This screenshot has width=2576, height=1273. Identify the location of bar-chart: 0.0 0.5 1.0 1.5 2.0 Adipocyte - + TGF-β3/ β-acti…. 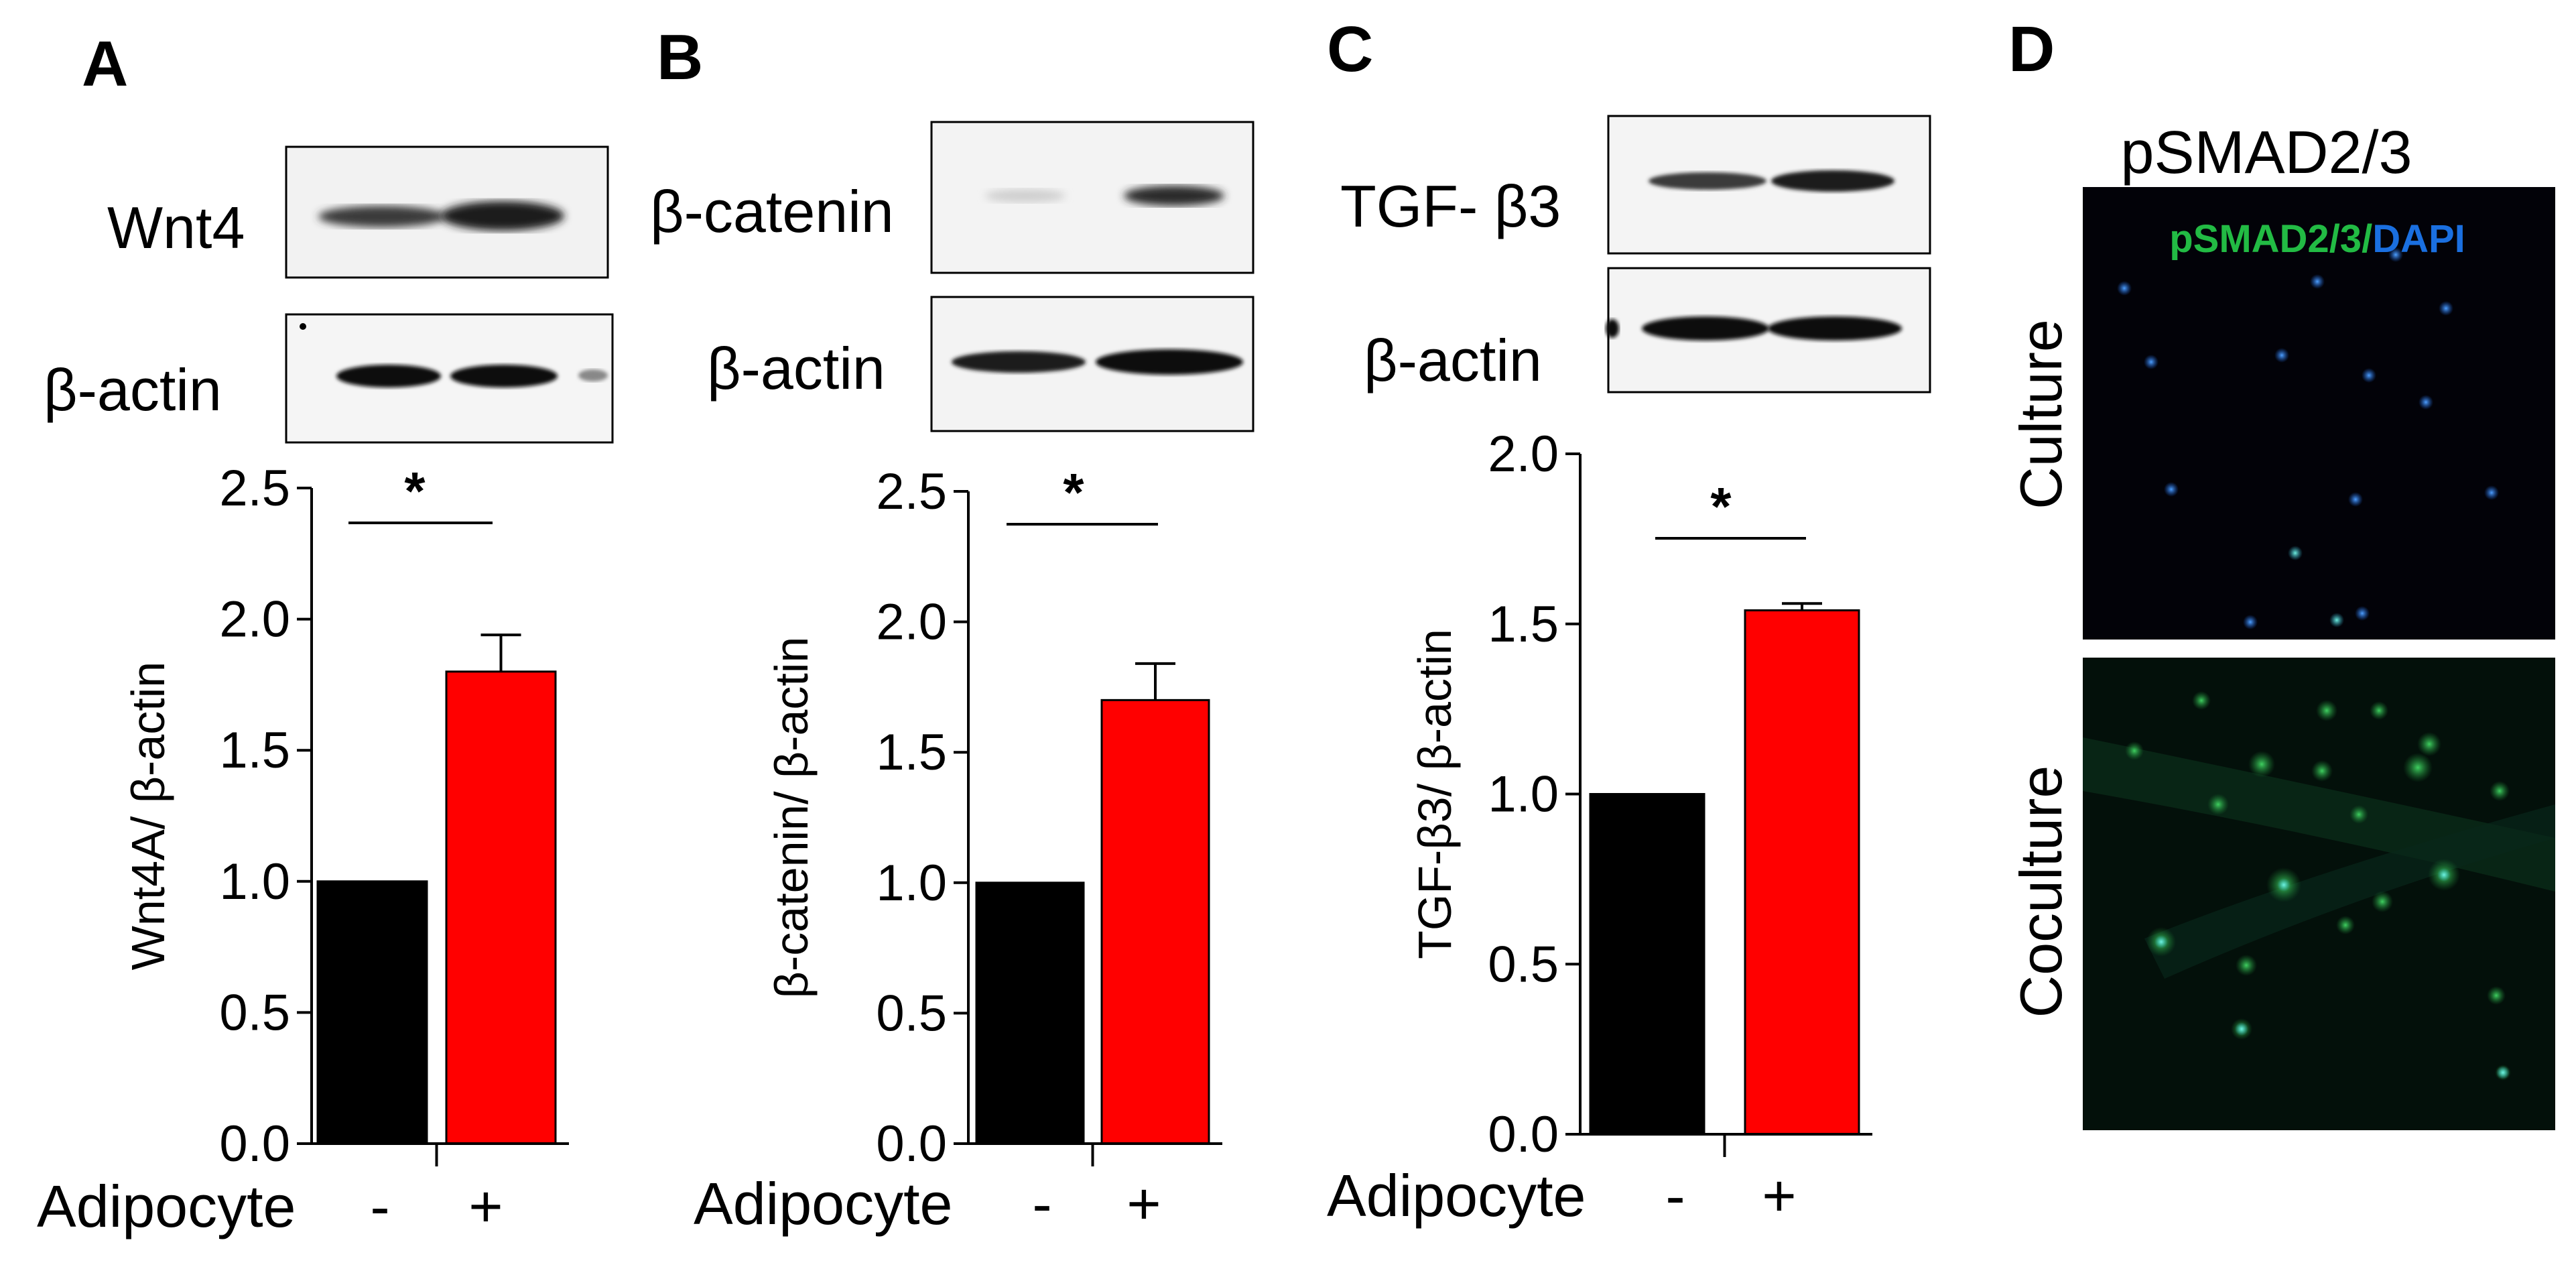
(1599, 828).